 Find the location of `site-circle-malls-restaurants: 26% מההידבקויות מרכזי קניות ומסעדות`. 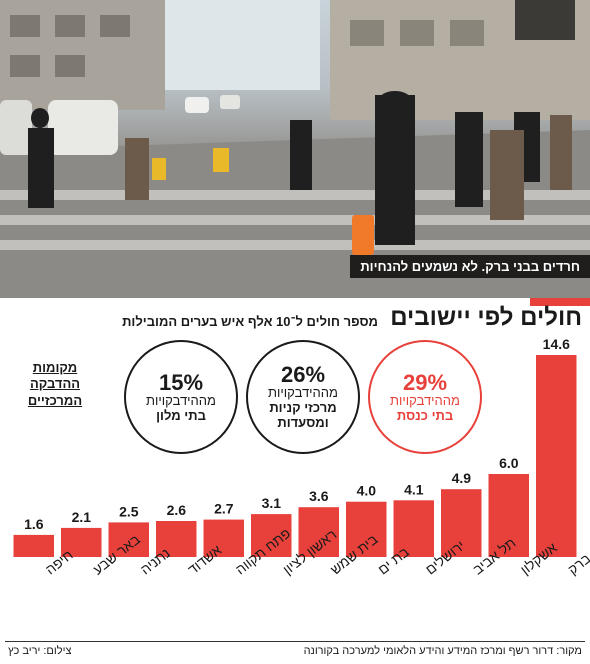

site-circle-malls-restaurants: 26% מההידבקויות מרכזי קניות ומסעדות is located at coordinates (303, 397).